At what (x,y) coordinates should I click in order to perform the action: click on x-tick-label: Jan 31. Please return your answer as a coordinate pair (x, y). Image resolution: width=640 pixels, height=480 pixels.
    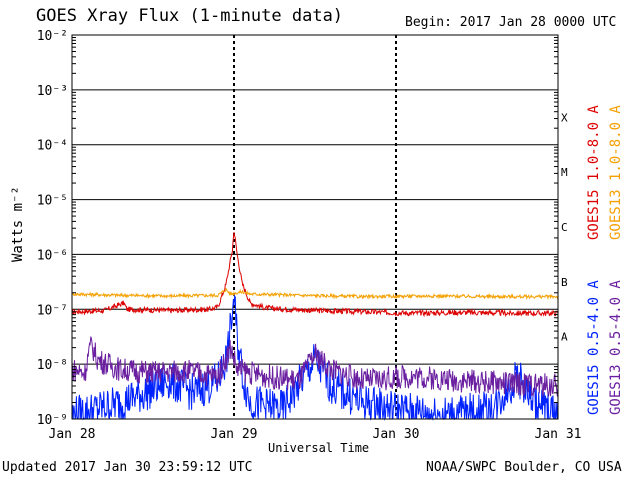
    Looking at the image, I should click on (558, 434).